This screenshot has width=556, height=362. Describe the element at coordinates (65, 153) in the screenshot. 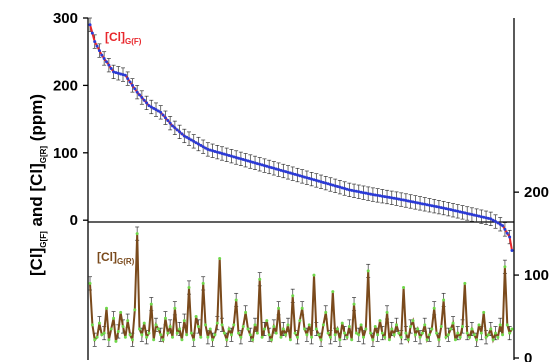

I see `left-axis-tick-label: 100` at that location.